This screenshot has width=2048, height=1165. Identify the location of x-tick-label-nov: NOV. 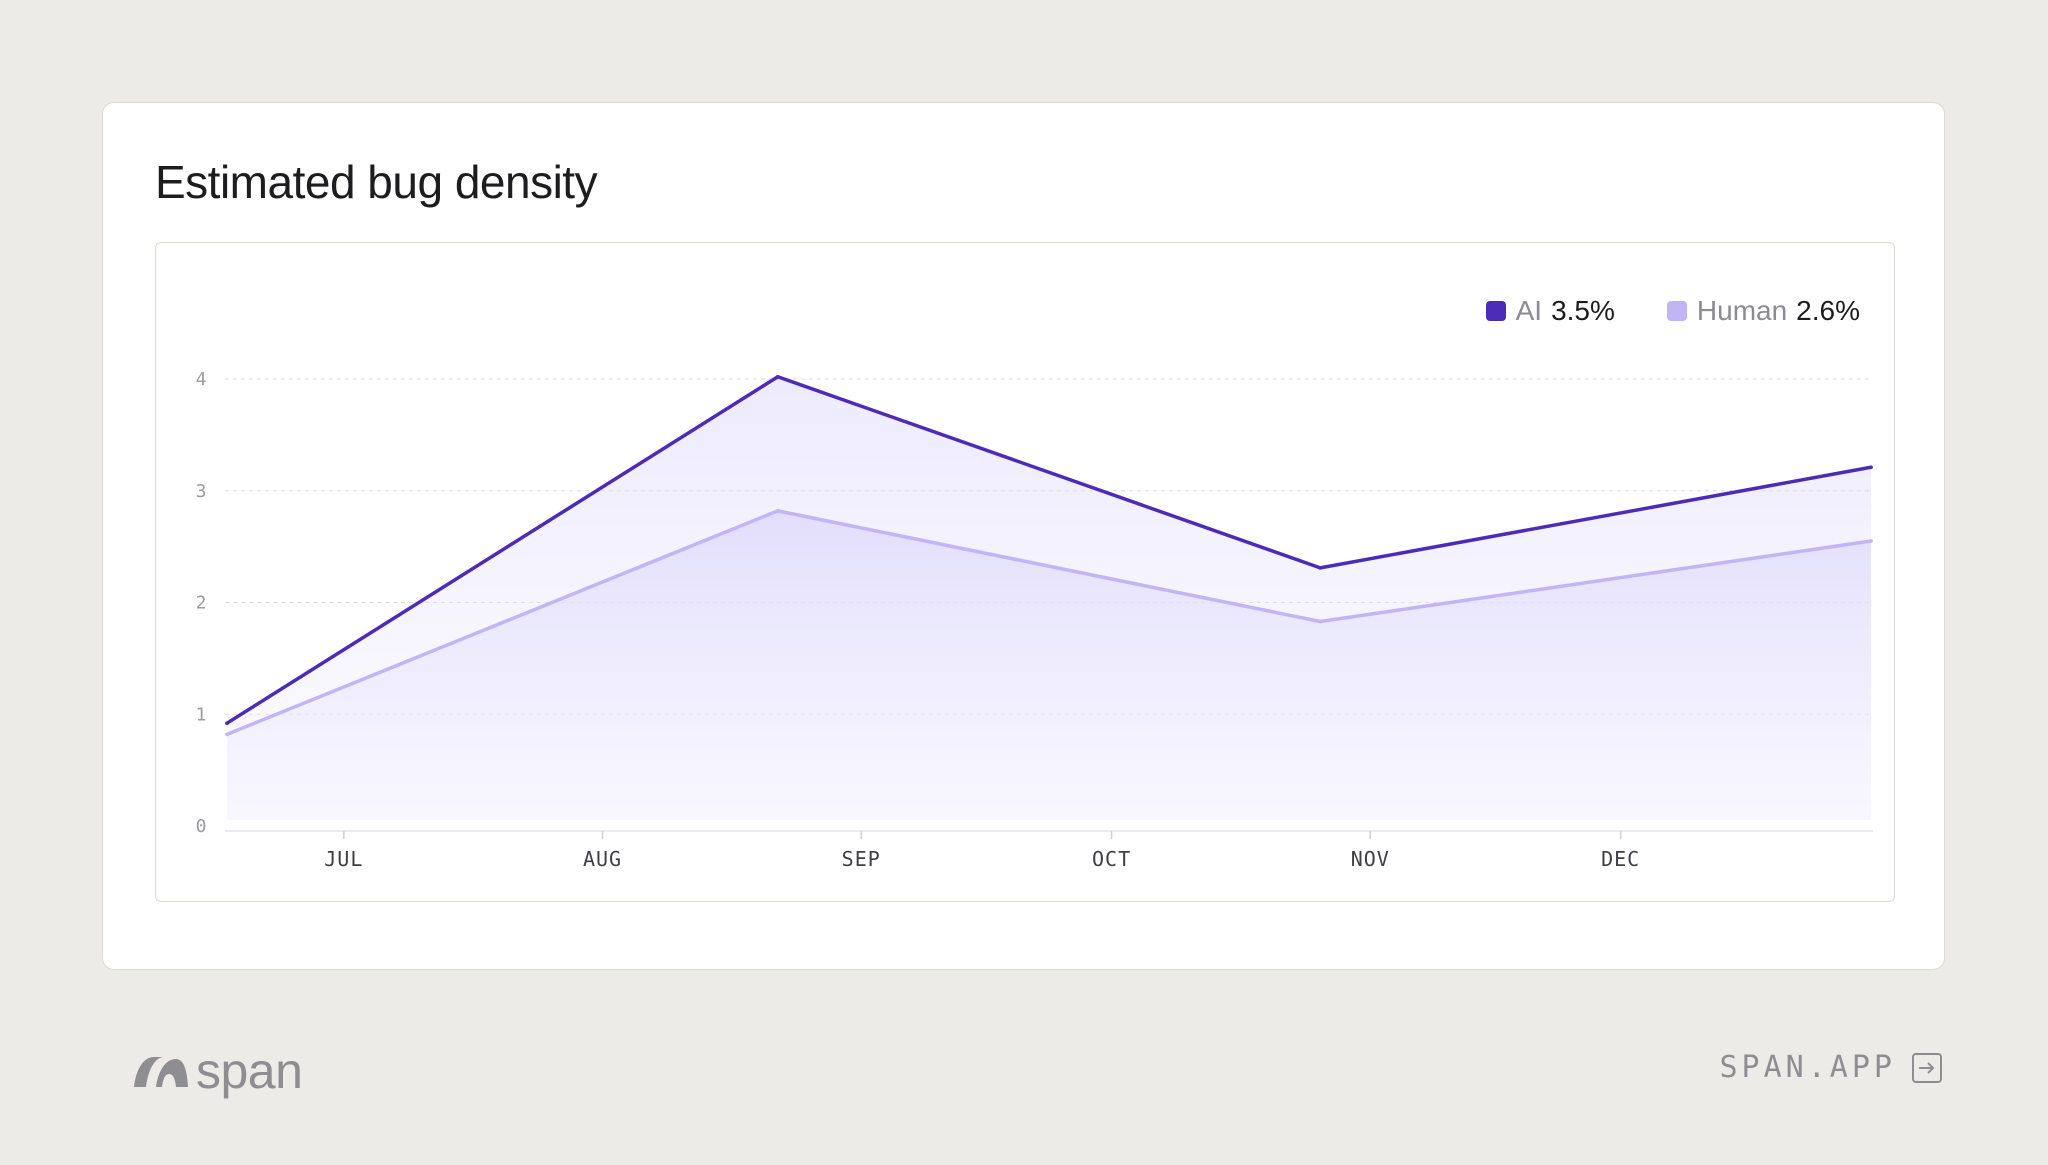
(1370, 859).